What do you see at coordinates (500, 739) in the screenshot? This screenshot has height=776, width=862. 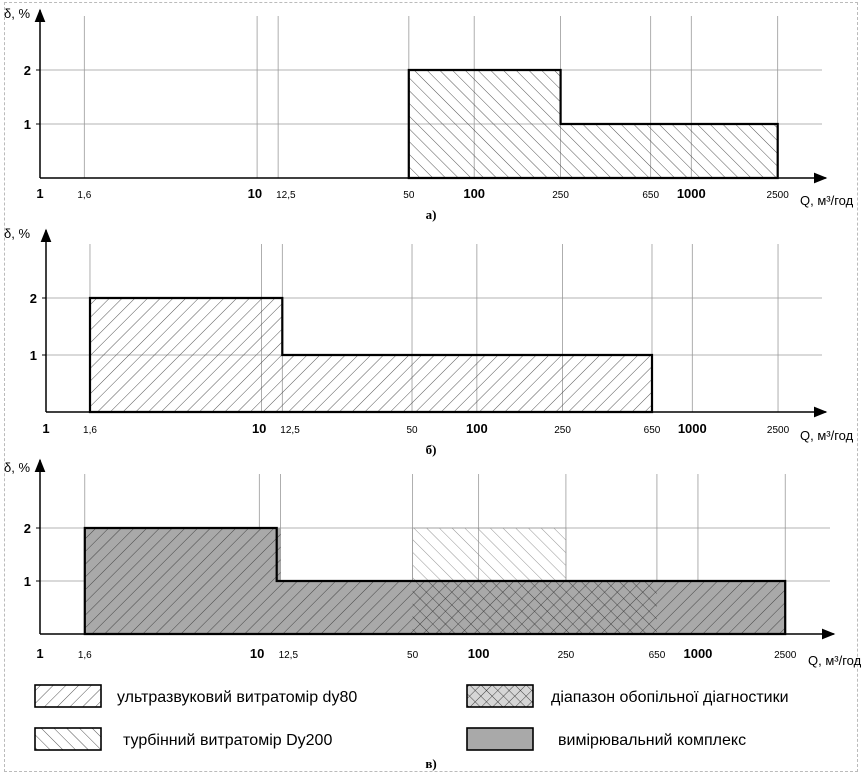 I see `legend-swatch-complex` at bounding box center [500, 739].